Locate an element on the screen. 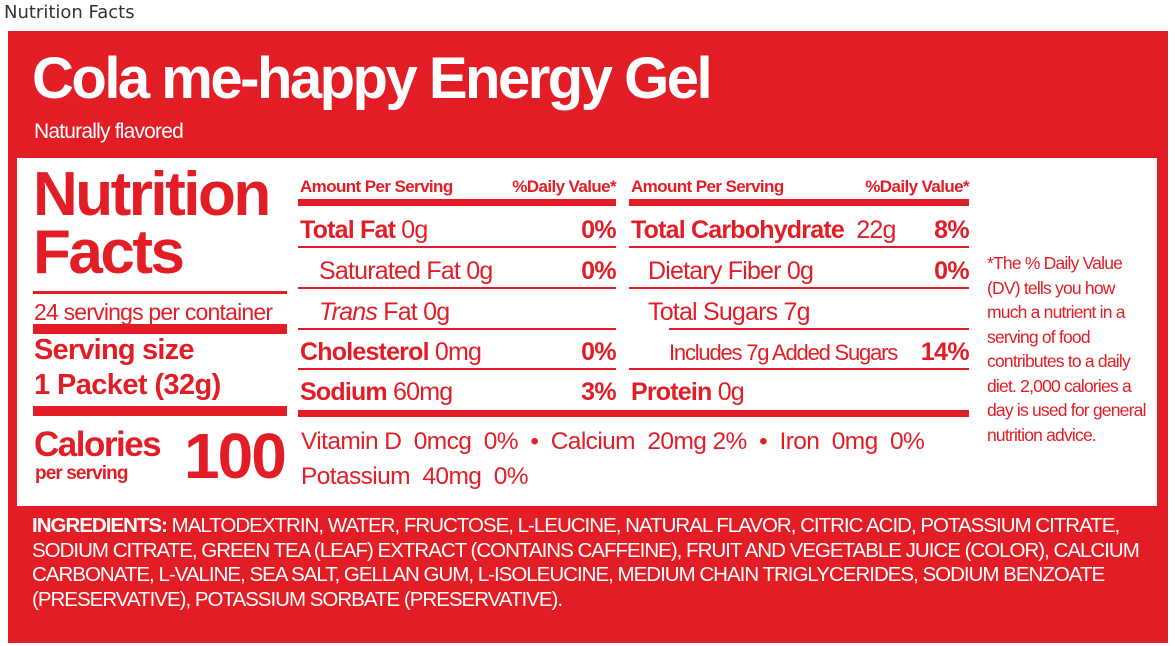  nutrient-amount: 0mg is located at coordinates (458, 352).